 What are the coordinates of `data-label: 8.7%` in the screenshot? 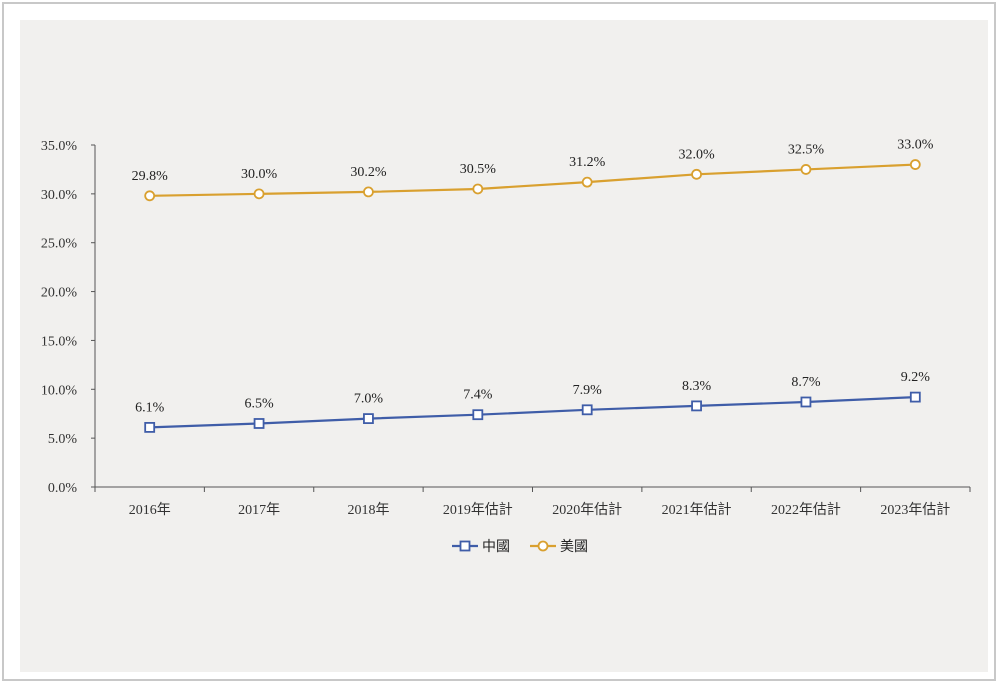 It's located at (806, 382).